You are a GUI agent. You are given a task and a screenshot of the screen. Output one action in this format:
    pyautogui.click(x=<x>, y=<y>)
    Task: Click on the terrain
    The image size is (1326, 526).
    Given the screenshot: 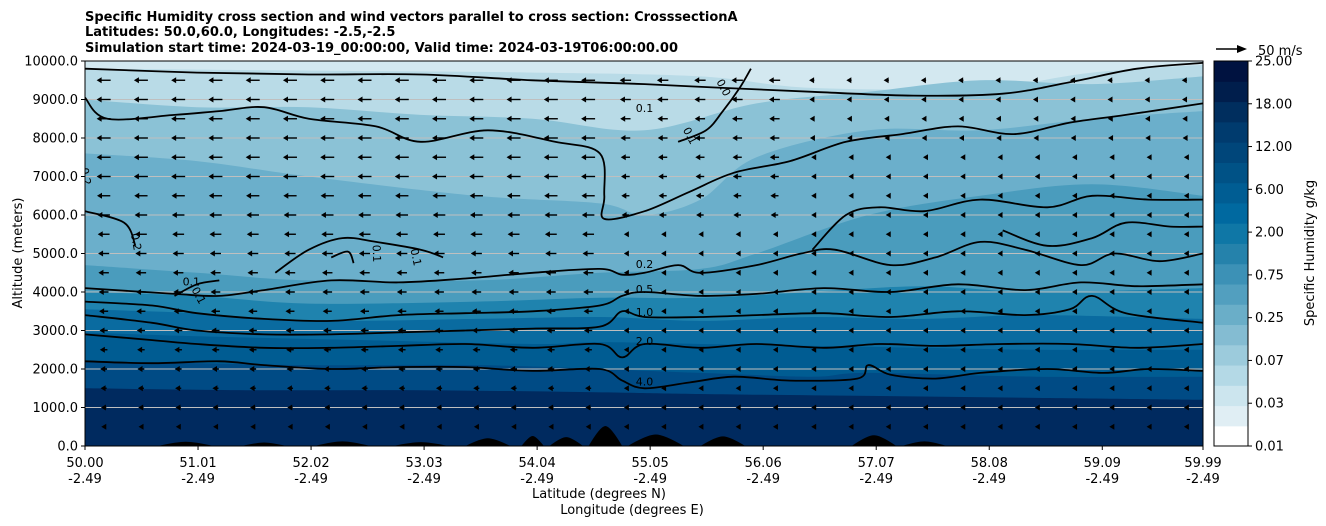 What is the action you would take?
    pyautogui.click(x=532, y=440)
    